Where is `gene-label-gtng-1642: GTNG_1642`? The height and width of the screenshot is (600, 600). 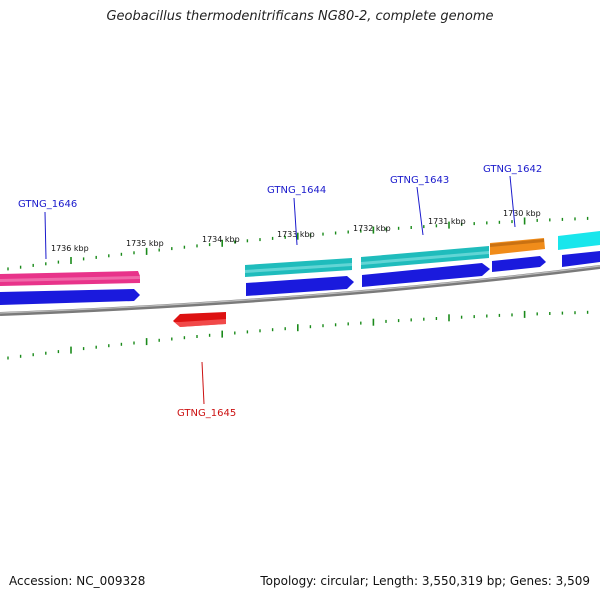
gene-label-gtng-1642: GTNG_1642 is located at coordinates (512, 169).